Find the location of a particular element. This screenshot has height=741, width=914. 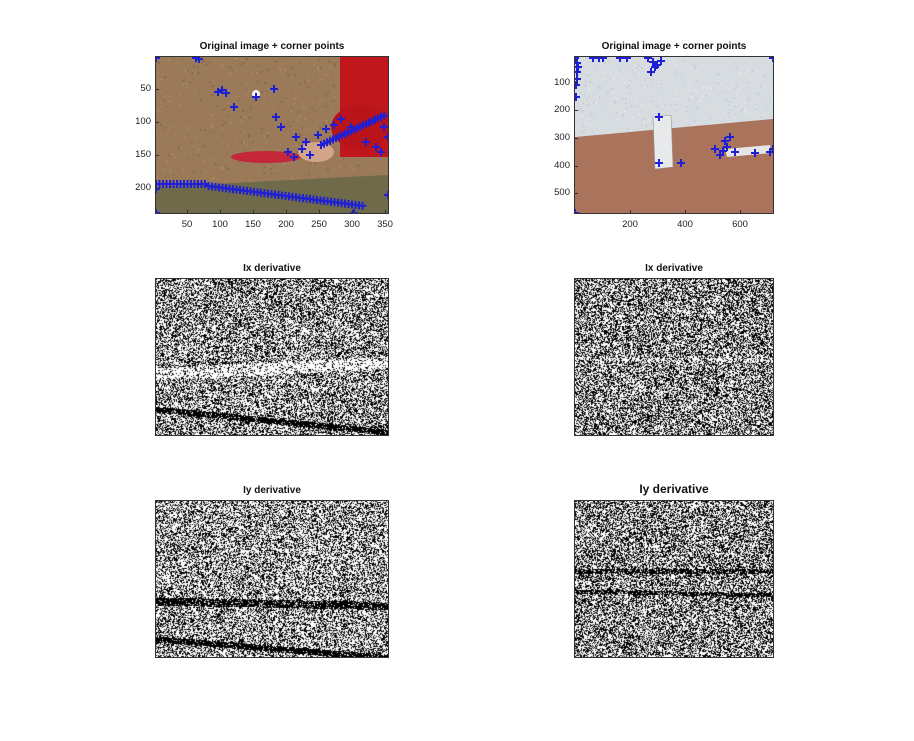

subplot-title: Original image + corner points is located at coordinates (674, 46).